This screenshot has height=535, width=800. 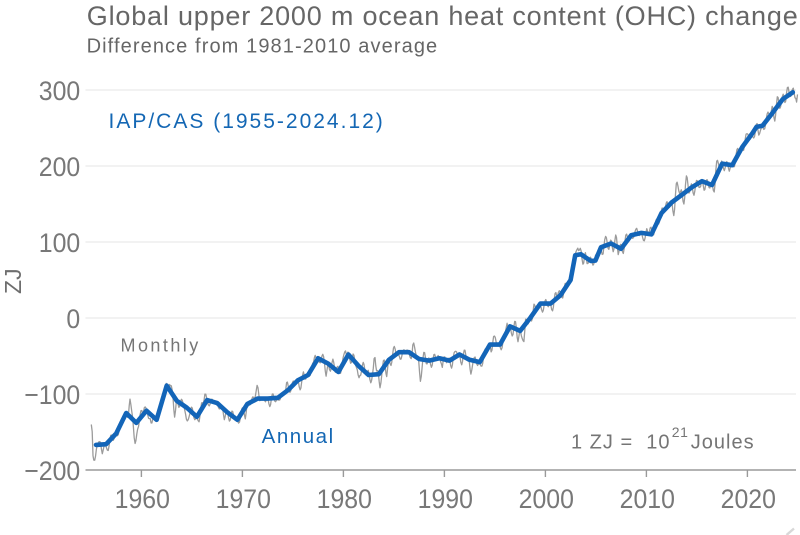 What do you see at coordinates (647, 498) in the screenshot?
I see `svg-text: 2010` at bounding box center [647, 498].